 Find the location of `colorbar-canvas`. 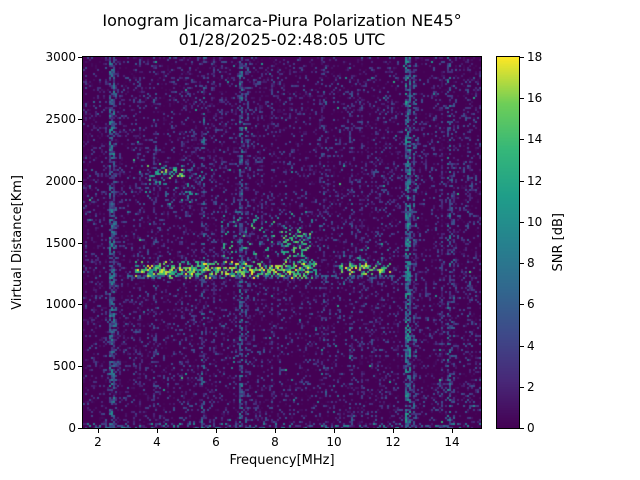

colorbar-canvas is located at coordinates (508, 242).